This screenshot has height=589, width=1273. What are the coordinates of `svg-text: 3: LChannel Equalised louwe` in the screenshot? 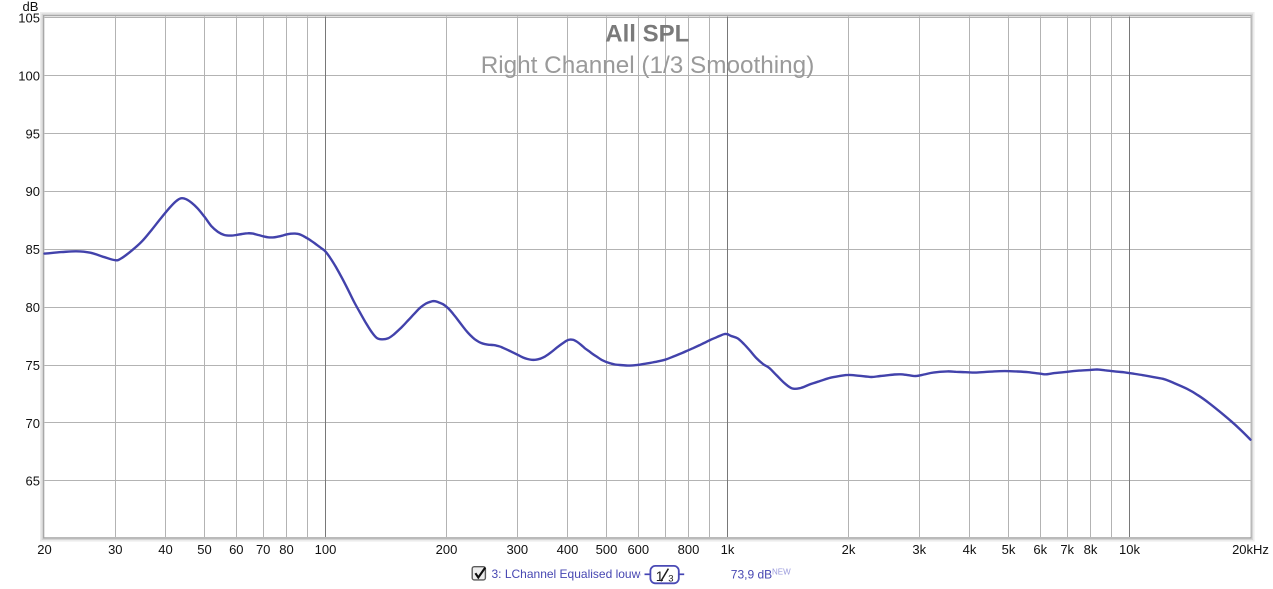 It's located at (570, 574).